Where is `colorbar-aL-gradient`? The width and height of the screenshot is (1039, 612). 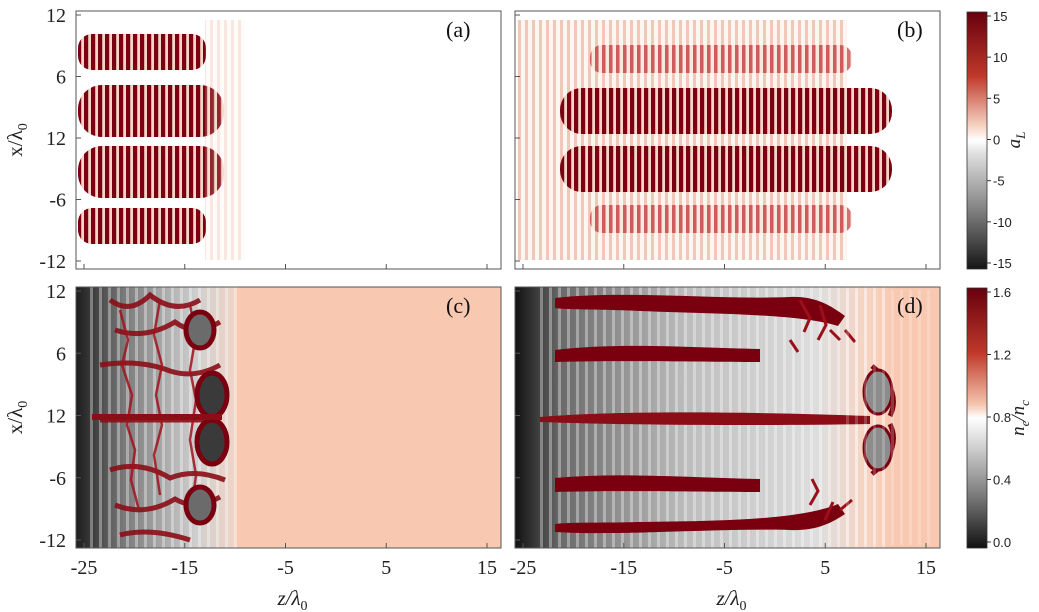 colorbar-aL-gradient is located at coordinates (977, 140).